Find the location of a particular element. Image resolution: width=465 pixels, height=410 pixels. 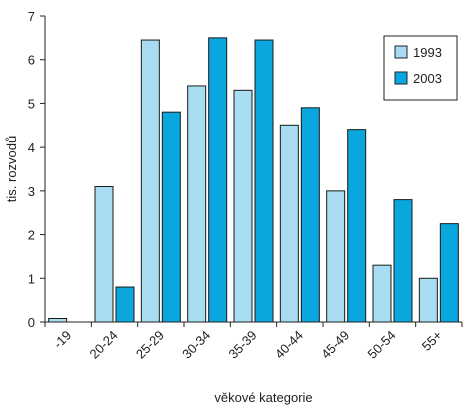

x-tick-label: 55+ is located at coordinates (432, 341).